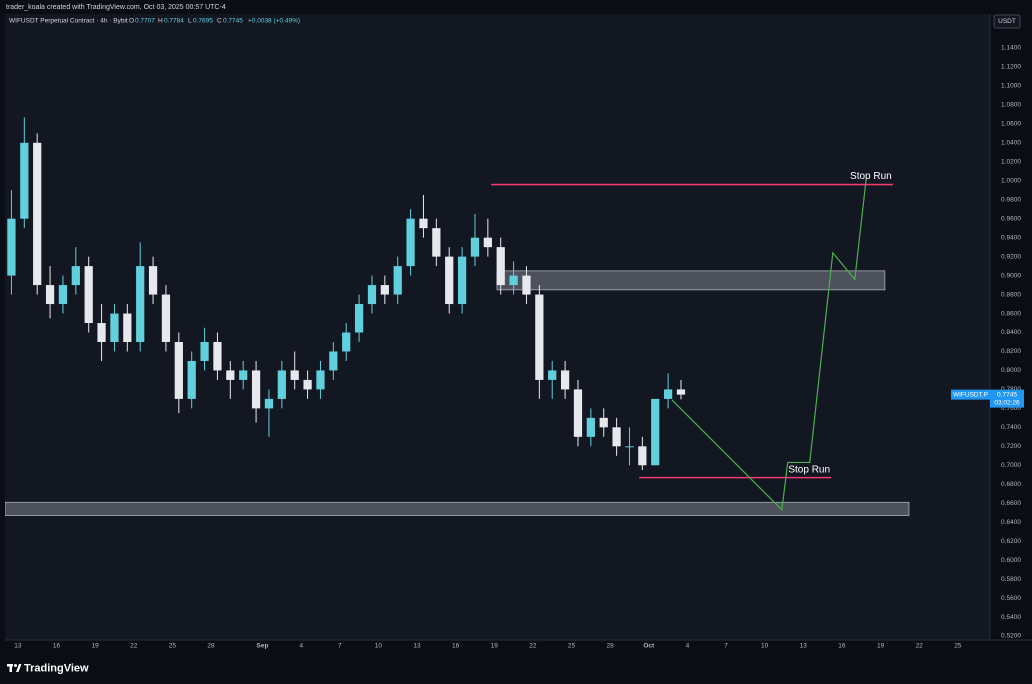 This screenshot has width=1032, height=684. Describe the element at coordinates (1011, 636) in the screenshot. I see `y-tick-label: 0.5200` at that location.